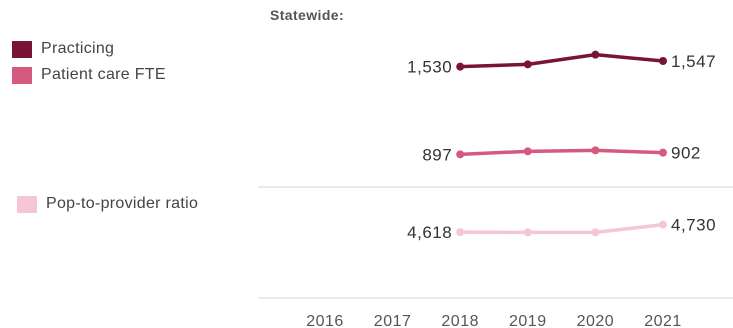 This screenshot has height=328, width=733. I want to click on series-patient-care-fte: 897 902, so click(561, 154).